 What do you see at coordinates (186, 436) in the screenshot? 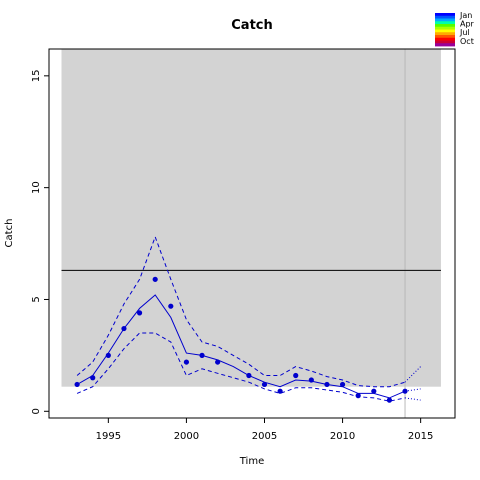
I see `x-tick-label: 2000` at bounding box center [186, 436].